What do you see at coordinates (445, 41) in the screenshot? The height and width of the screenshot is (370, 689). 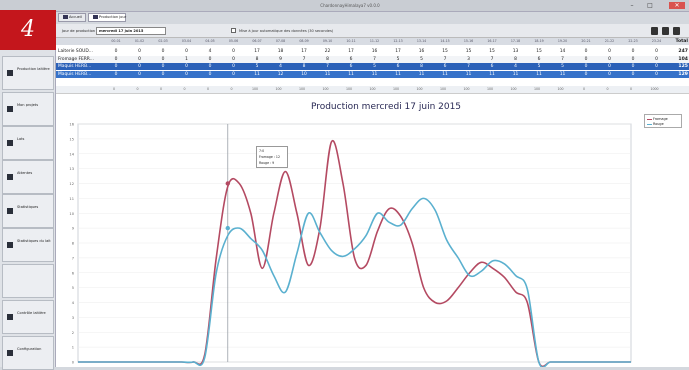 I see `grid-header-cell: 14-15` at bounding box center [445, 41].